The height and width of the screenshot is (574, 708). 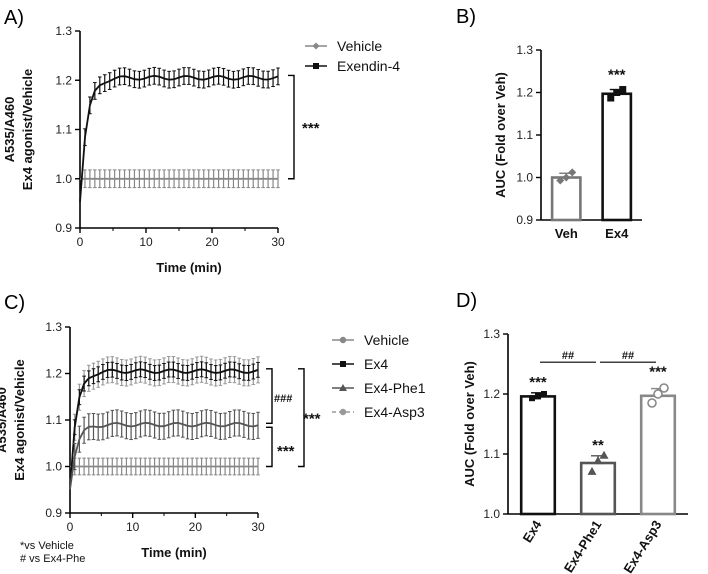 What do you see at coordinates (196, 527) in the screenshot?
I see `panel-C-xtick-label: 20` at bounding box center [196, 527].